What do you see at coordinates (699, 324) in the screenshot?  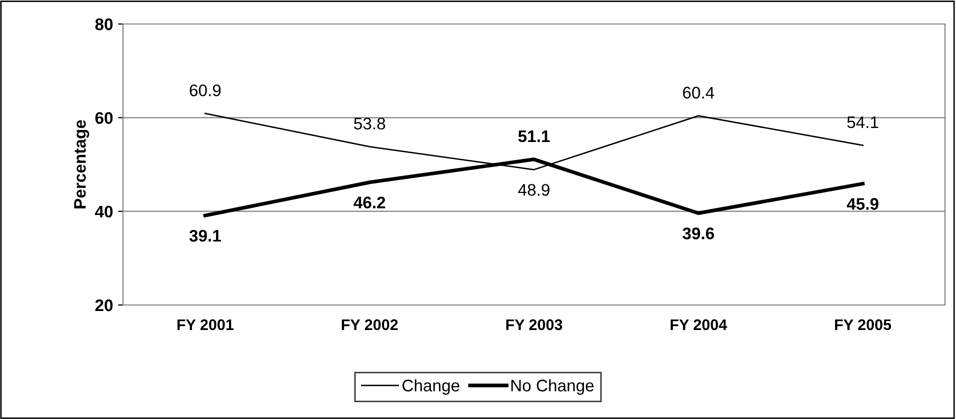 I see `x-tick-label: FY 2004` at bounding box center [699, 324].